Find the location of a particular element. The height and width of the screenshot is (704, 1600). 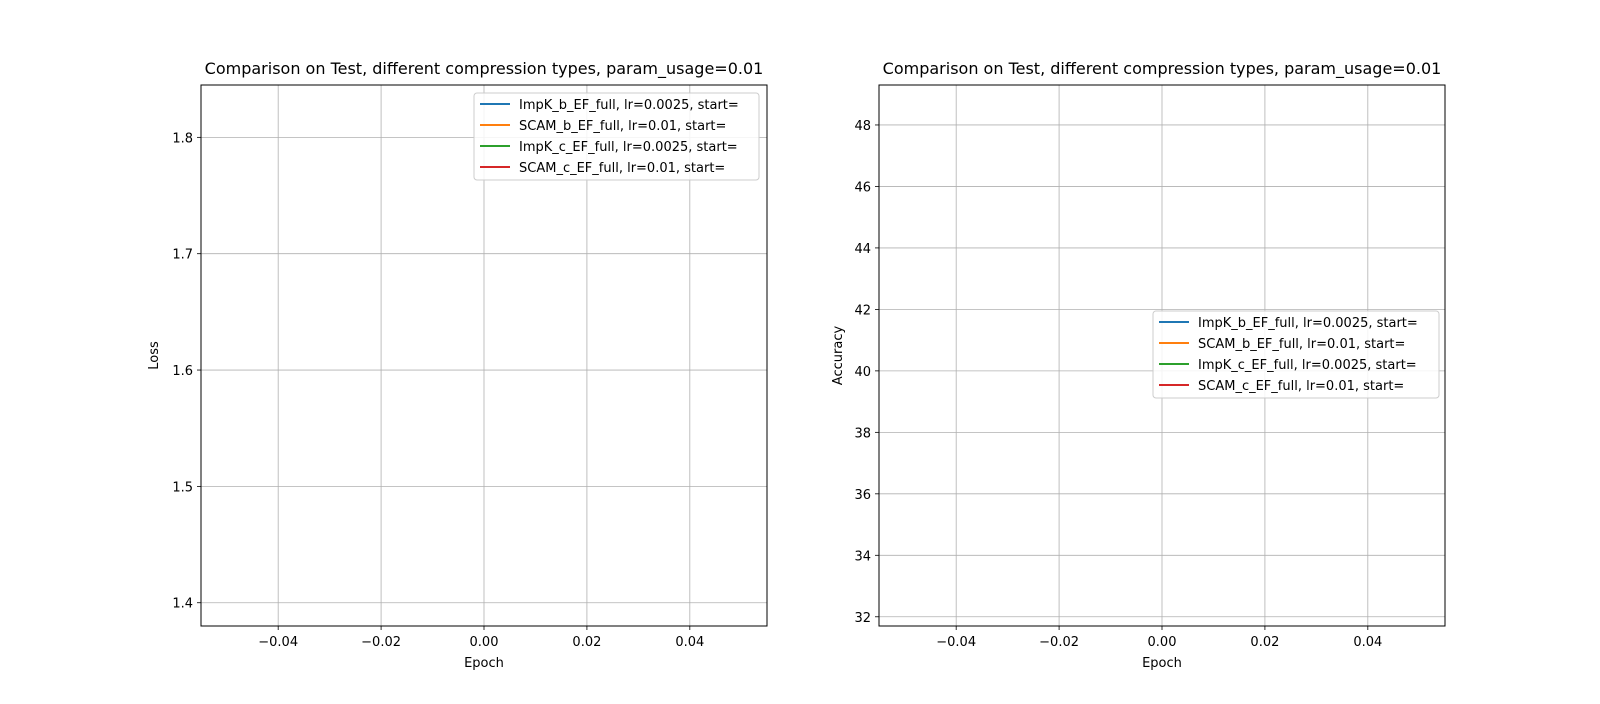

y-tick-label: 38 is located at coordinates (862, 433).